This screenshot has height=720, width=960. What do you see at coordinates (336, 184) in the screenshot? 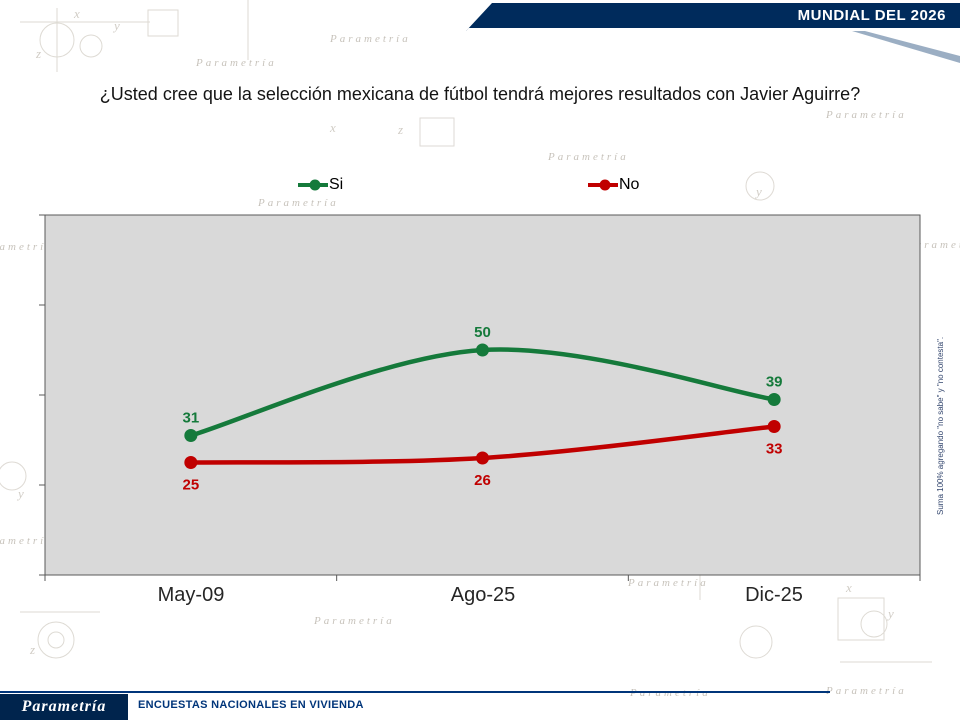
I see `legend-label-si: Si` at bounding box center [336, 184].